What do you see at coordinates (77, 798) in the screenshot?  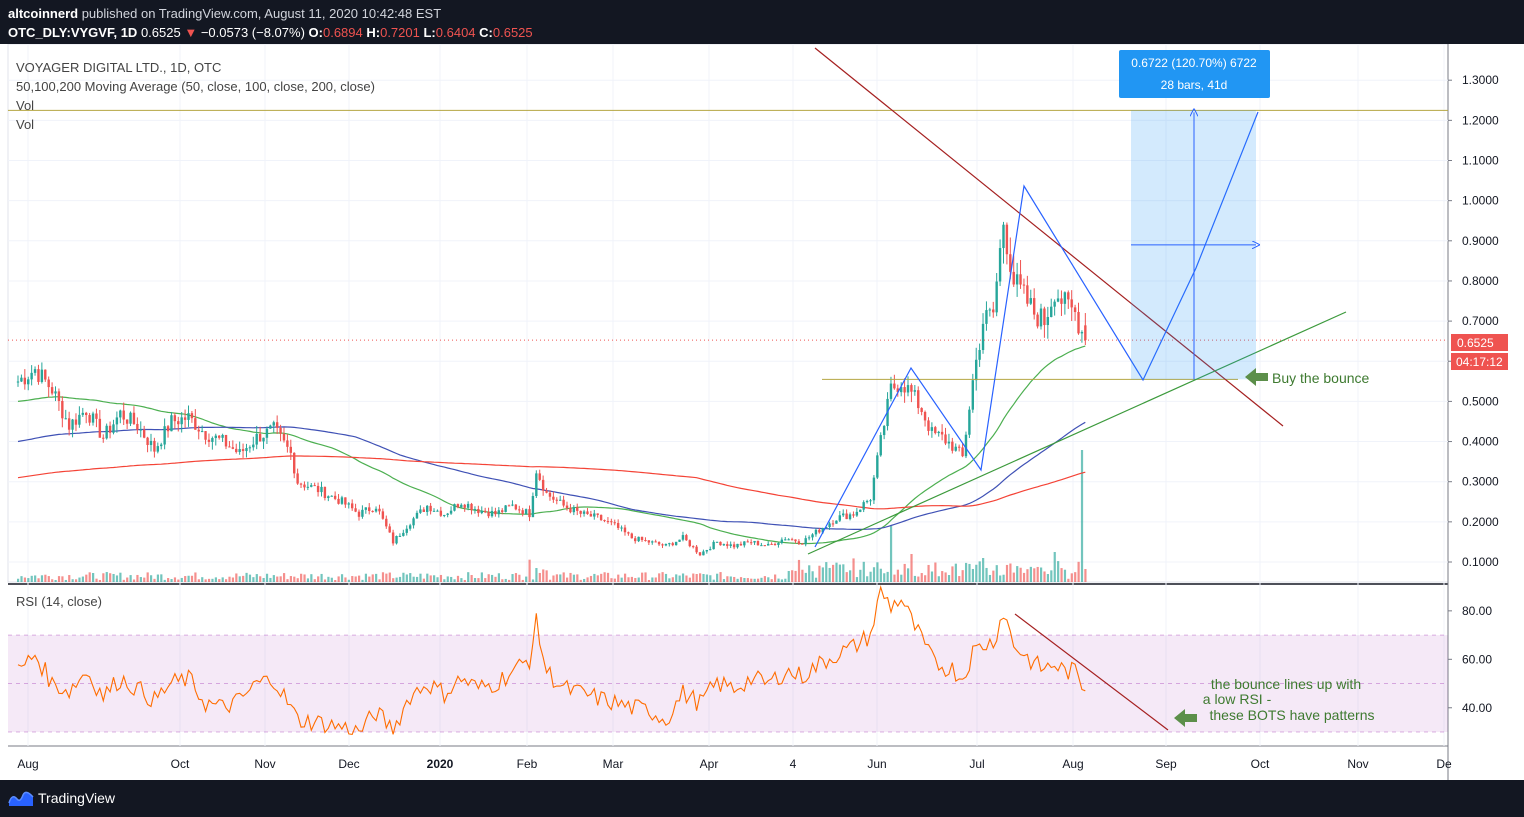 I see `footer-brand: TradingView` at bounding box center [77, 798].